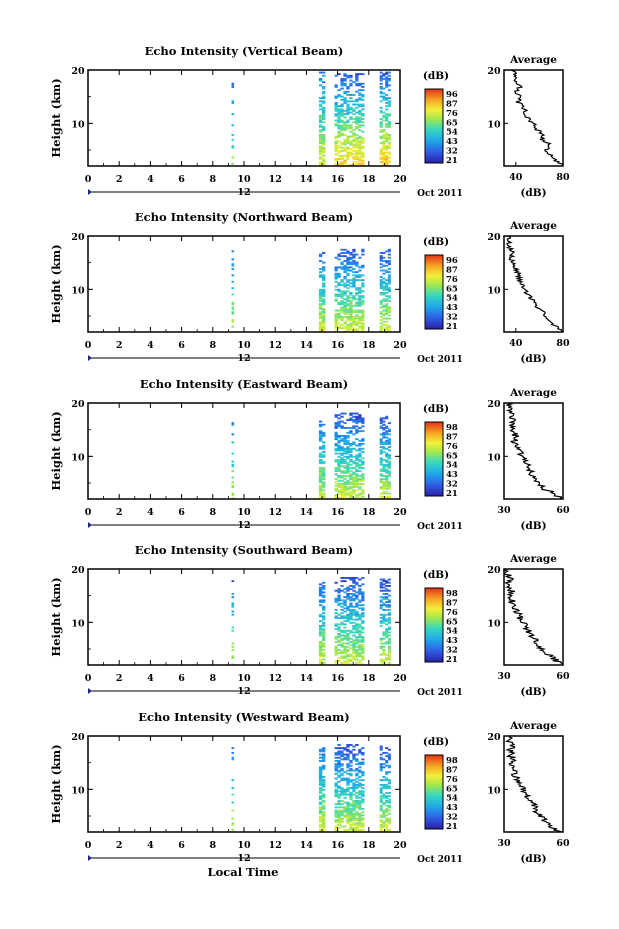 The height and width of the screenshot is (929, 619). Describe the element at coordinates (307, 345) in the screenshot. I see `x-tick-label: 14` at that location.